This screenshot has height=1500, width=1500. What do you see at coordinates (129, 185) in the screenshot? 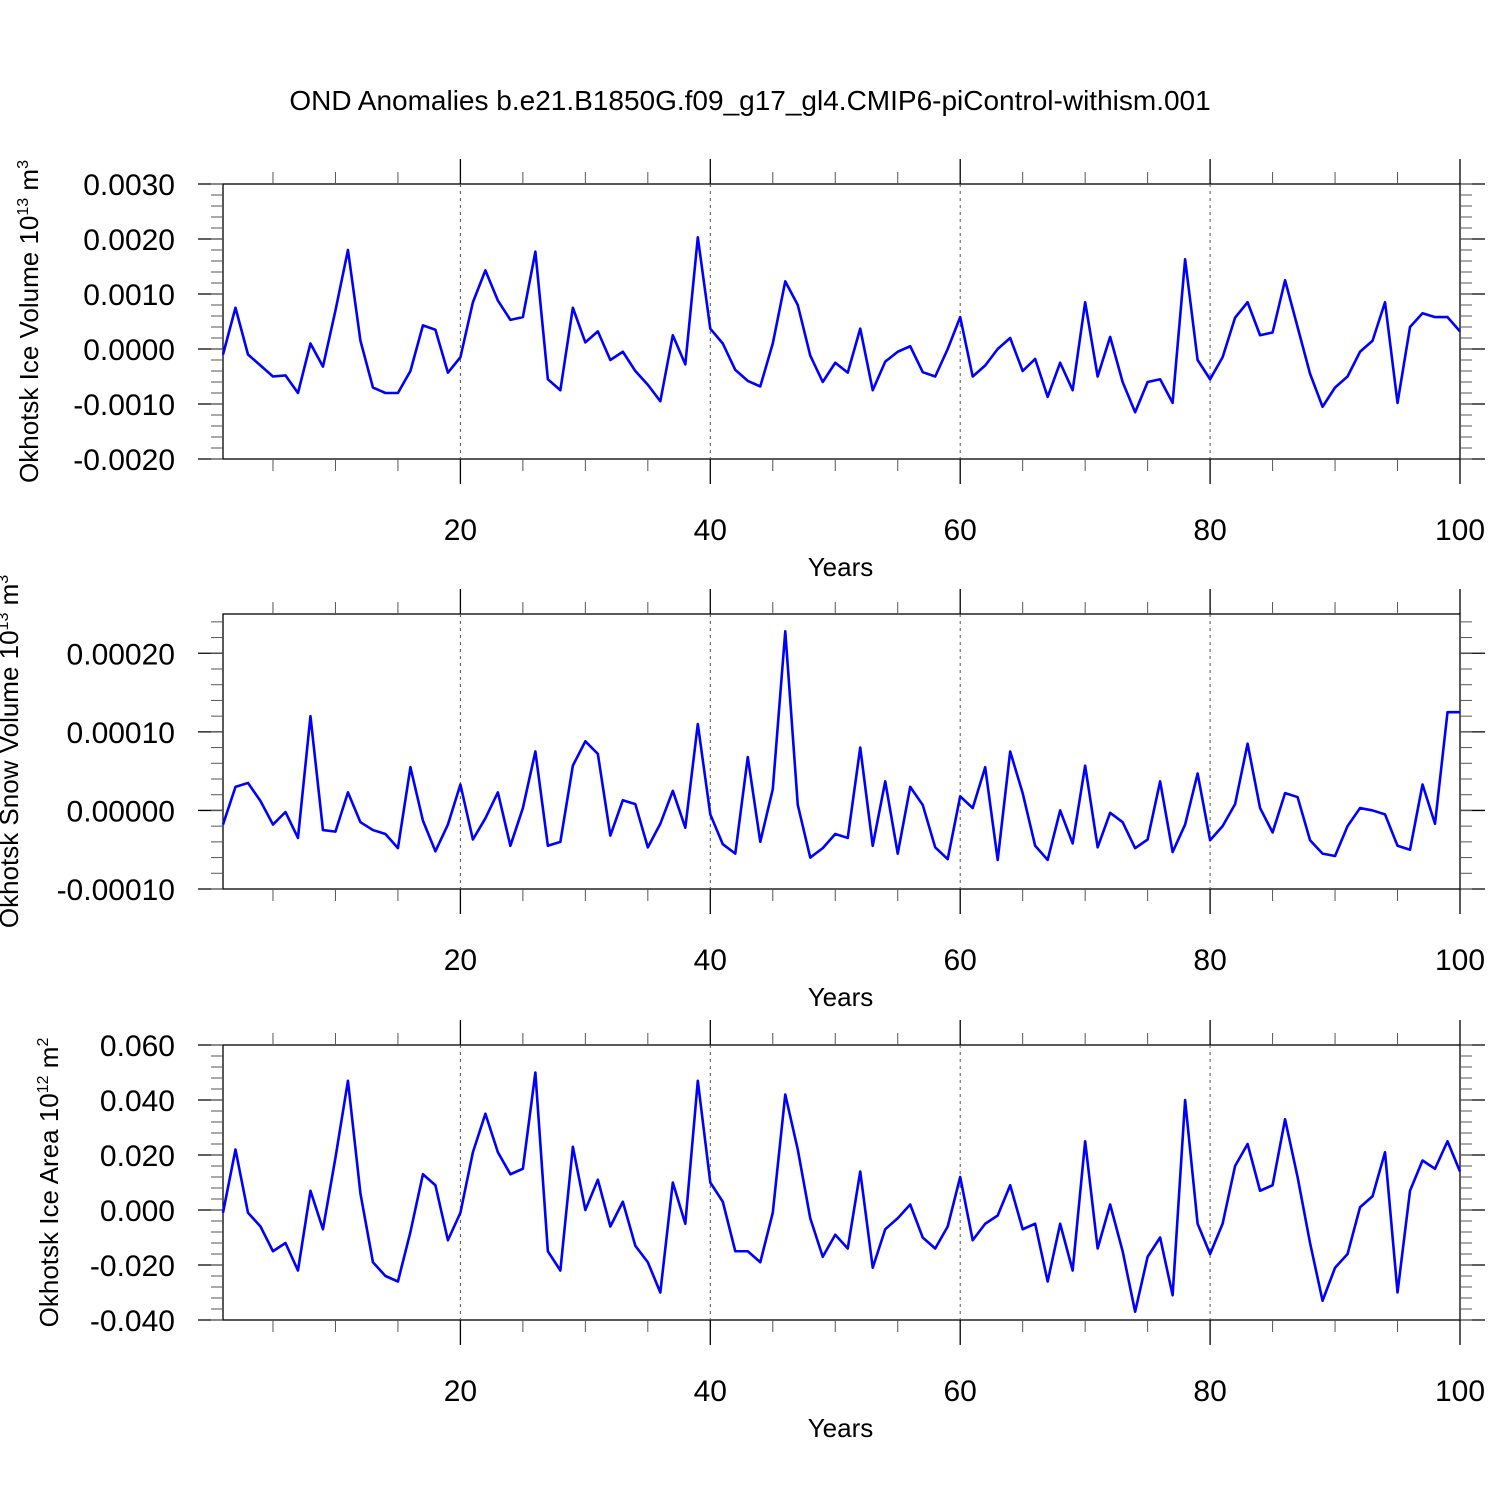
I see `y-tick-label: 0.0030` at bounding box center [129, 185].